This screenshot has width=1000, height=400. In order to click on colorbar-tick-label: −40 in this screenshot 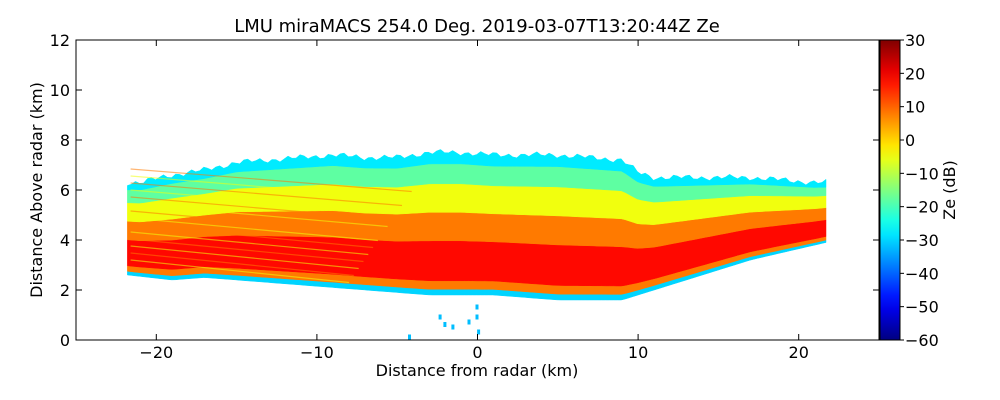, I will do `click(922, 273)`.